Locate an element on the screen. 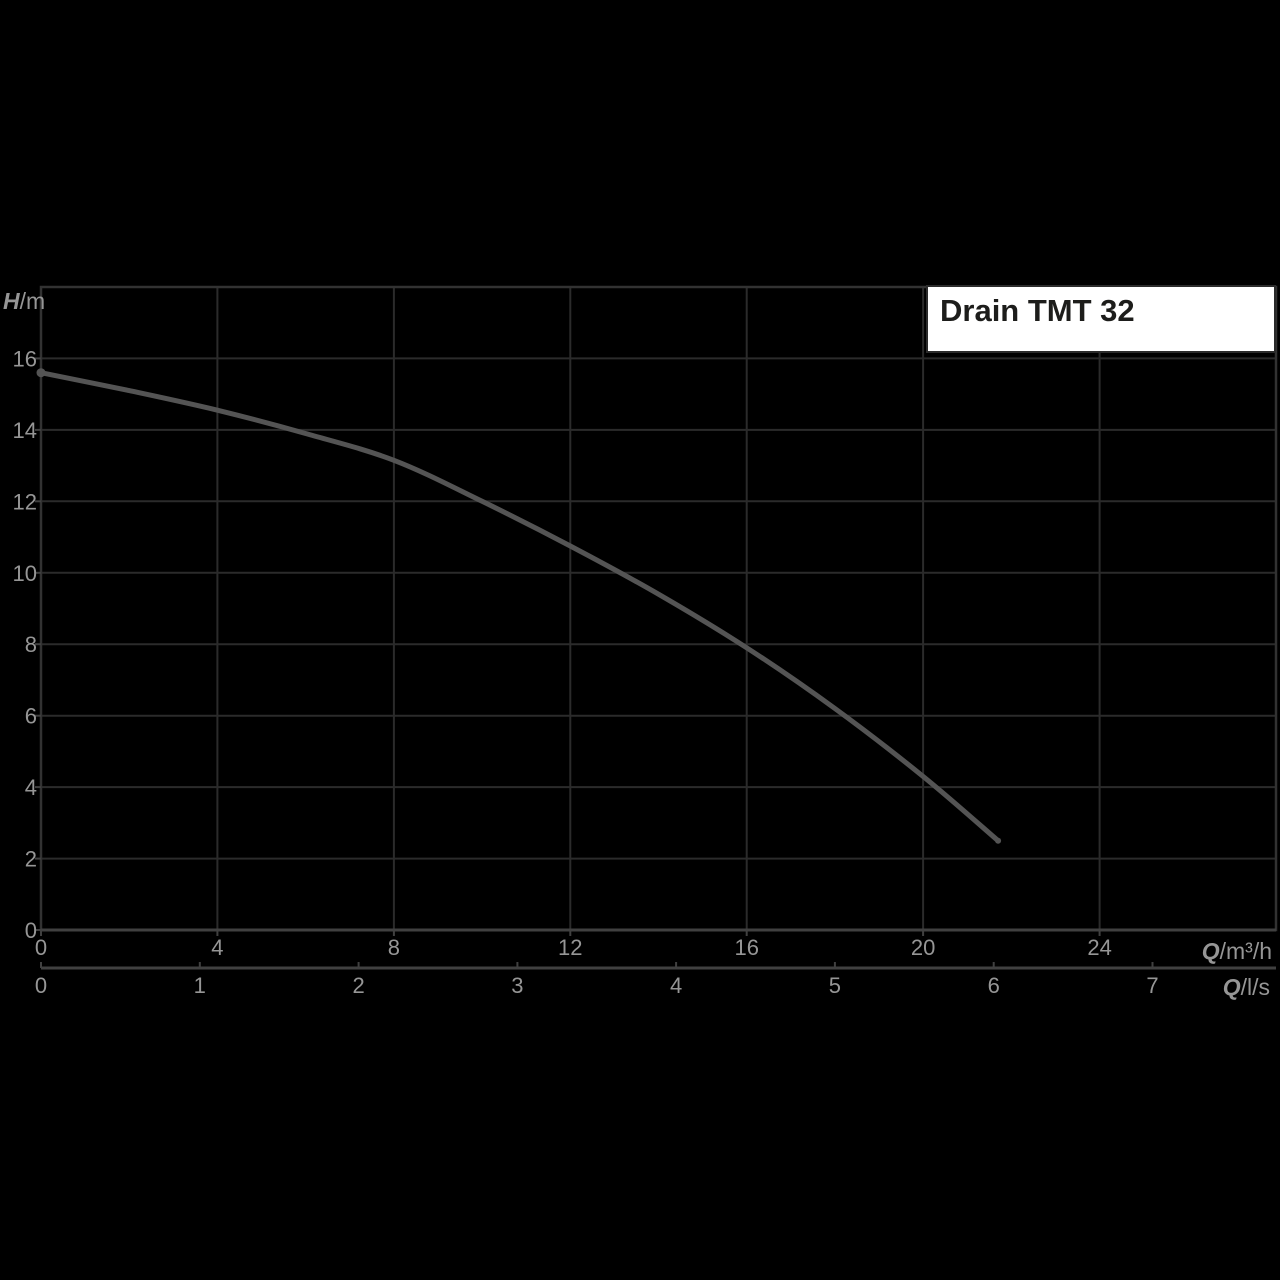  y-axis-unit: /m is located at coordinates (32, 301).